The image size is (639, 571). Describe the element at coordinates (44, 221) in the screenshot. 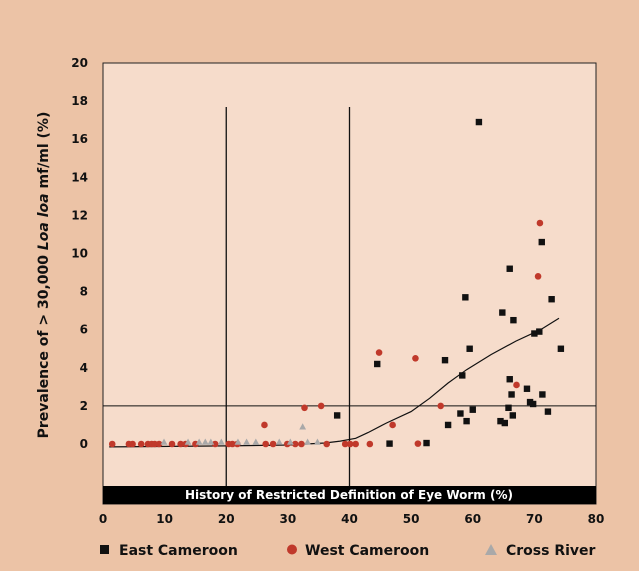

I see `y-axis-label-italic: Loa loa` at that location.